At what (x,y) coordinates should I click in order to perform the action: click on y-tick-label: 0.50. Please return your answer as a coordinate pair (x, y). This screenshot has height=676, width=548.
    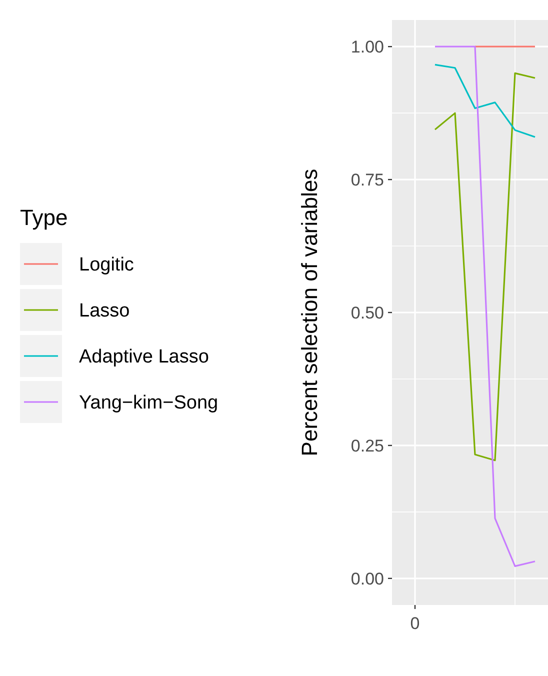
    Looking at the image, I should click on (367, 312).